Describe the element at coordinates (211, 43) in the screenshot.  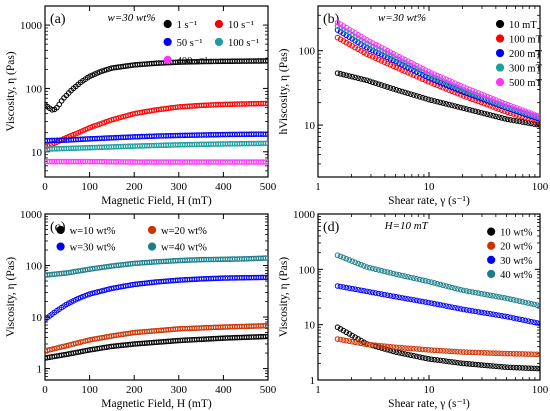
I see `legend: 1 s⁻¹ 10 s⁻¹ 50 s⁻¹ 100 s⁻¹ 400 s⁻¹` at that location.